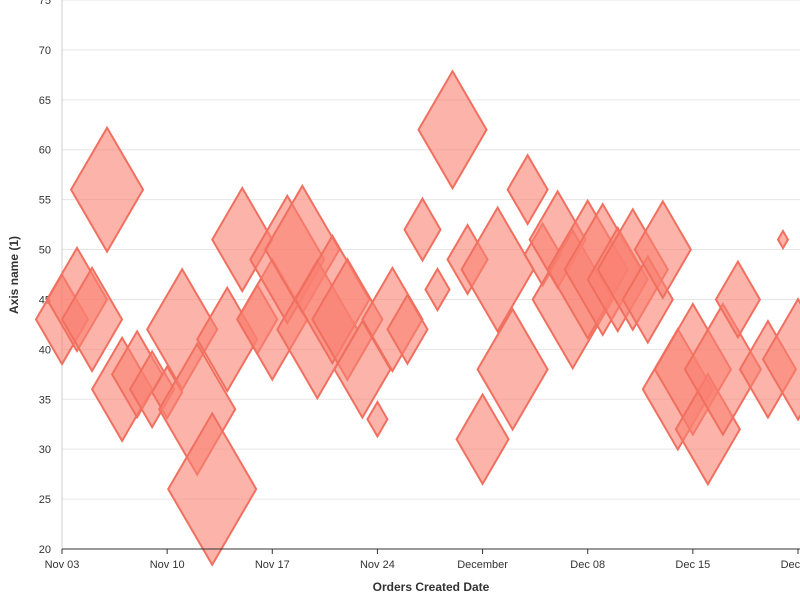 The height and width of the screenshot is (600, 800). Describe the element at coordinates (45, 51) in the screenshot. I see `y-tick-label: 70` at that location.